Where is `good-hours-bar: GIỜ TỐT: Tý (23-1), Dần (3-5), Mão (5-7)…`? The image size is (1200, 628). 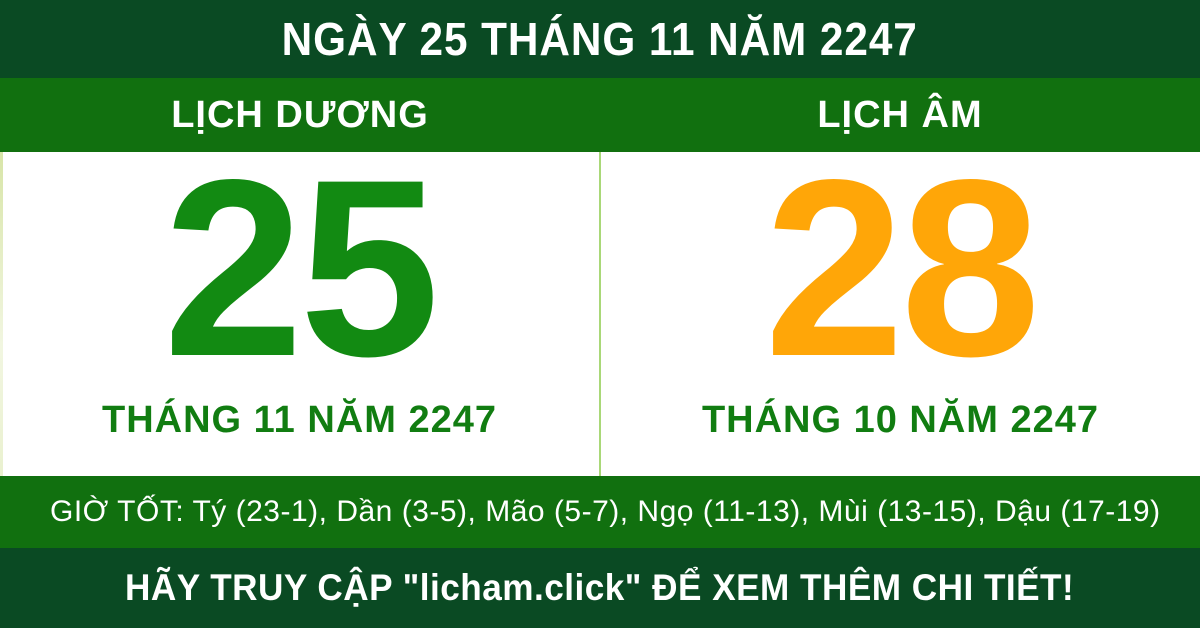 good-hours-bar: GIỜ TỐT: Tý (23-1), Dần (3-5), Mão (5-7)… is located at coordinates (600, 512).